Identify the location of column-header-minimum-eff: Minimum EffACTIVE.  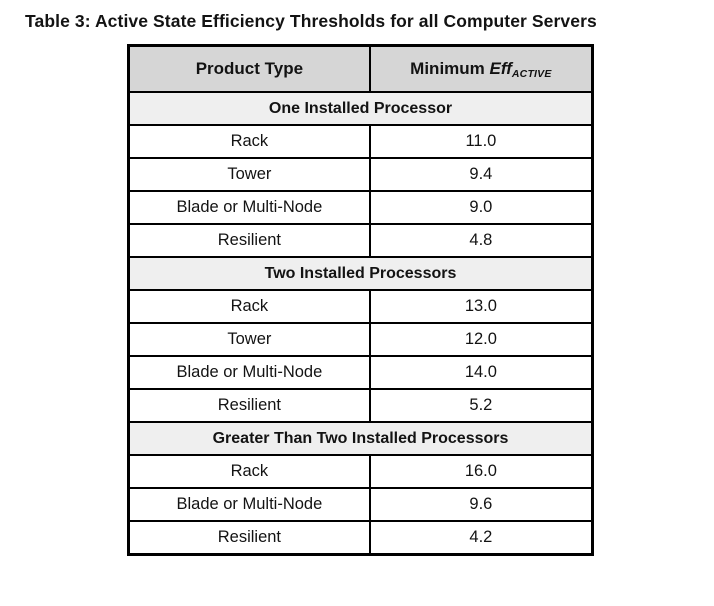
(481, 68).